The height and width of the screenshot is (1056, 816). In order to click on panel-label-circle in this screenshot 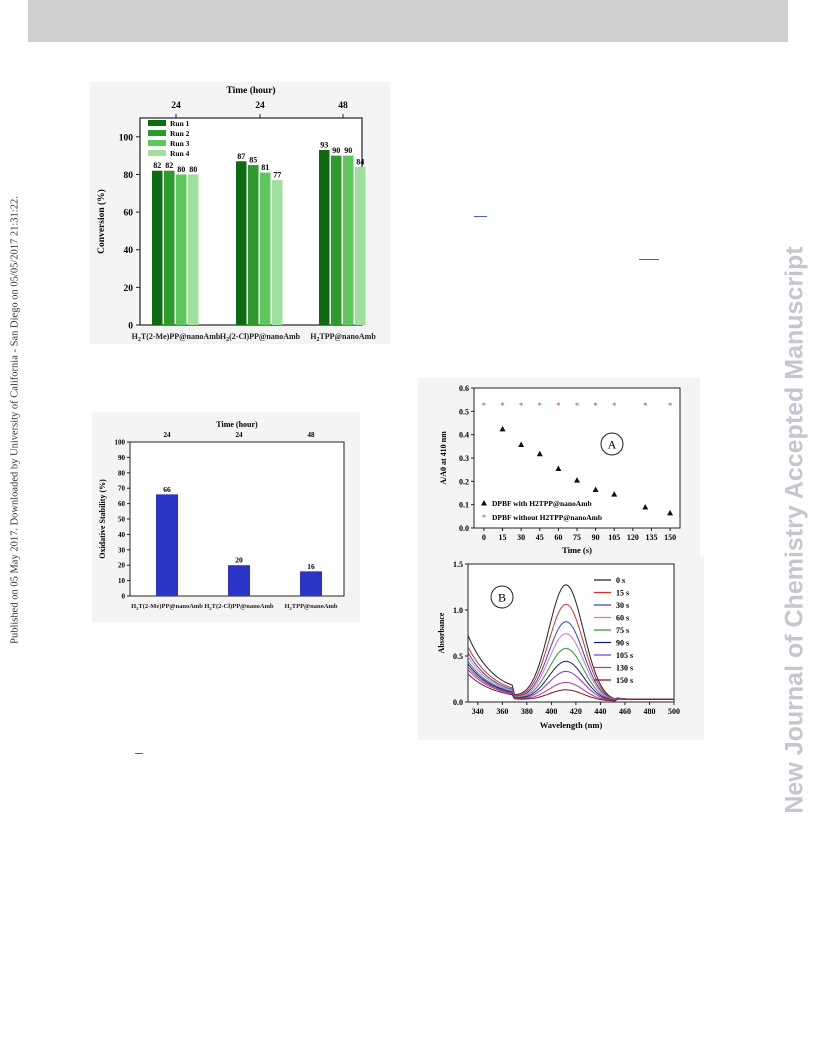, I will do `click(502, 597)`.